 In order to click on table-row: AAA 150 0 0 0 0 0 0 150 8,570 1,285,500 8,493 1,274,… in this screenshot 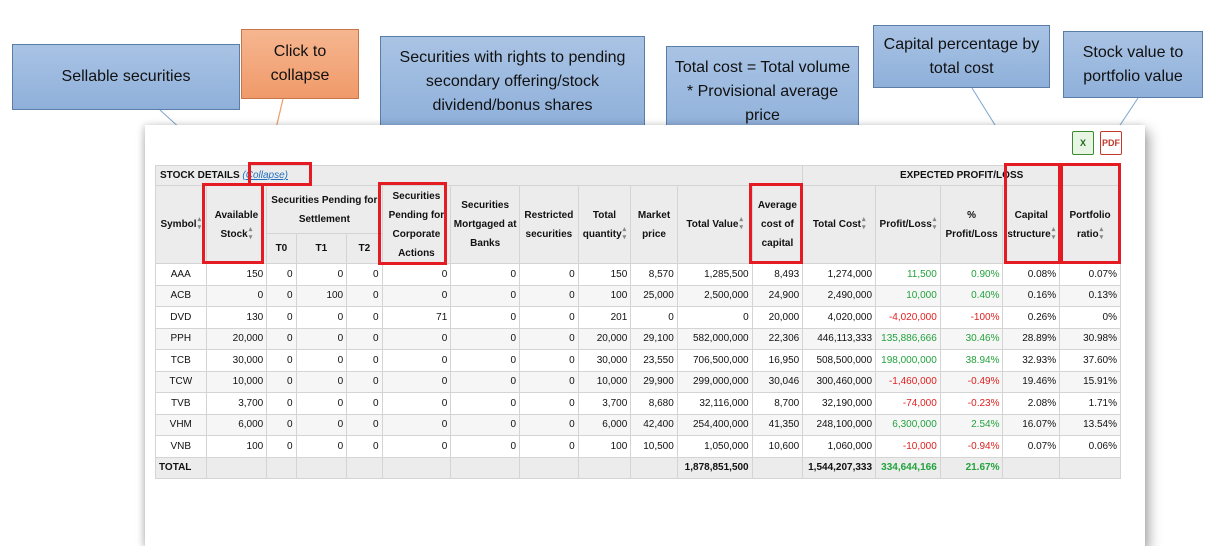, I will do `click(638, 274)`.